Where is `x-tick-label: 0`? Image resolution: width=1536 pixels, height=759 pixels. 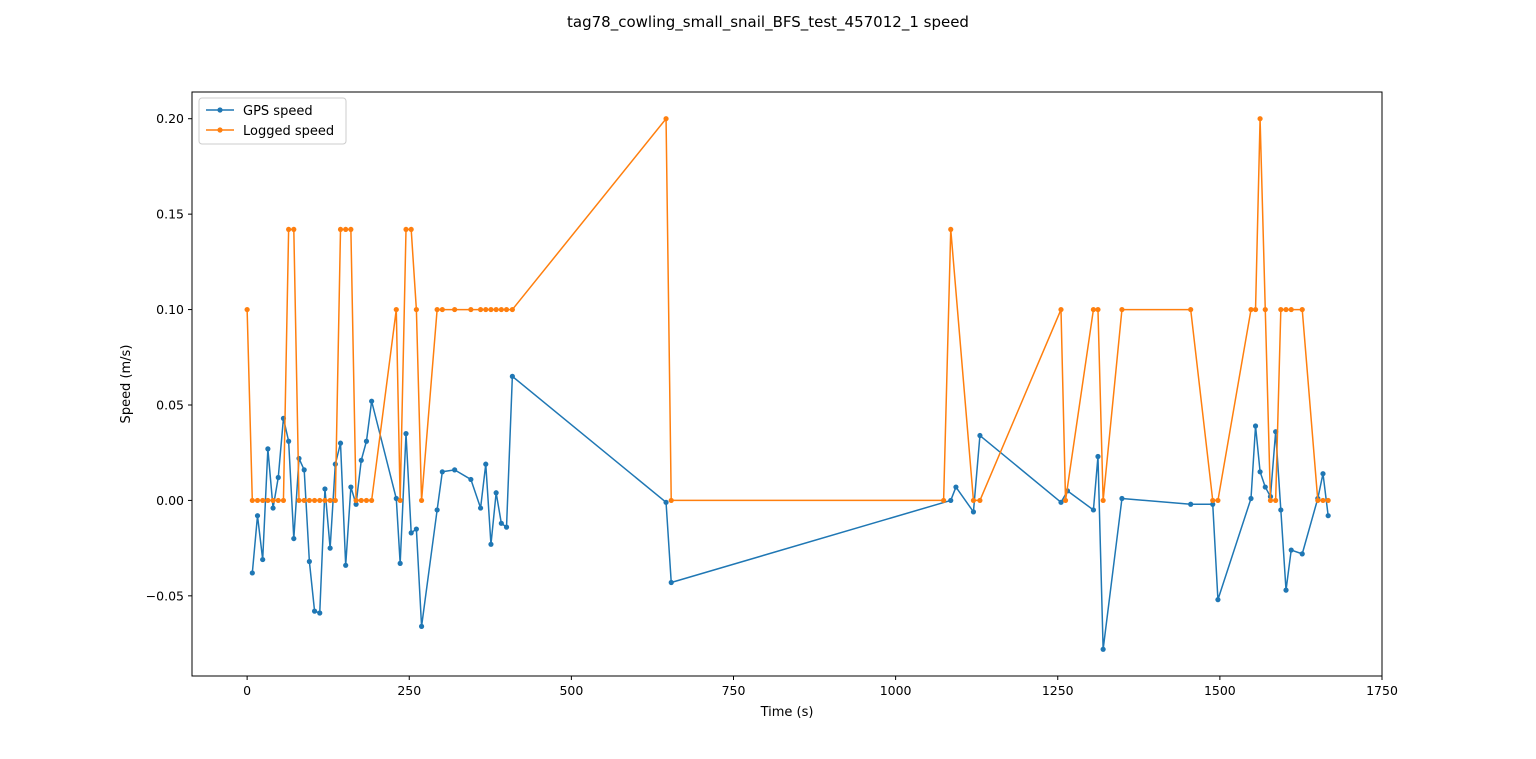 x-tick-label: 0 is located at coordinates (247, 690).